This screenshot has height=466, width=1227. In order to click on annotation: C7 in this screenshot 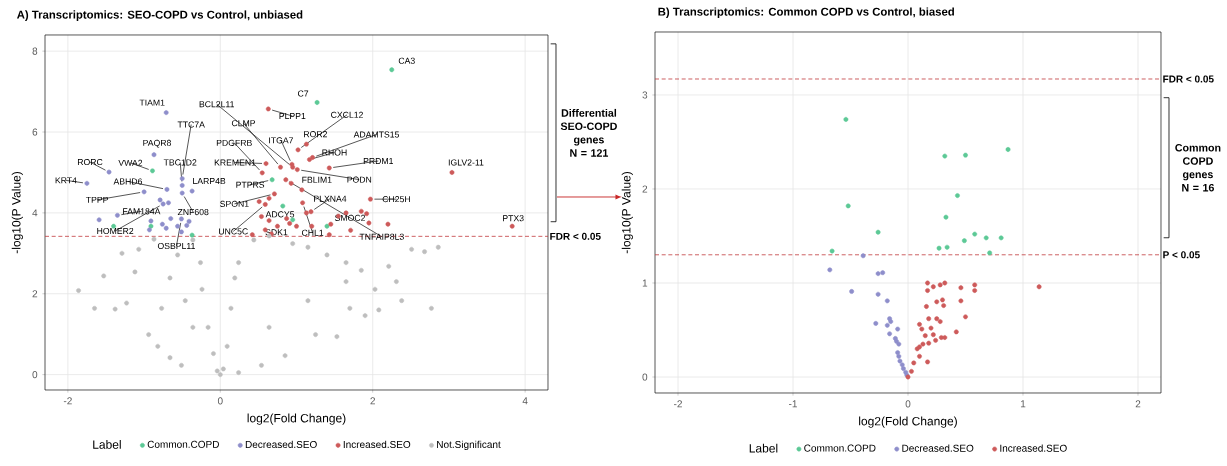, I will do `click(303, 93)`.